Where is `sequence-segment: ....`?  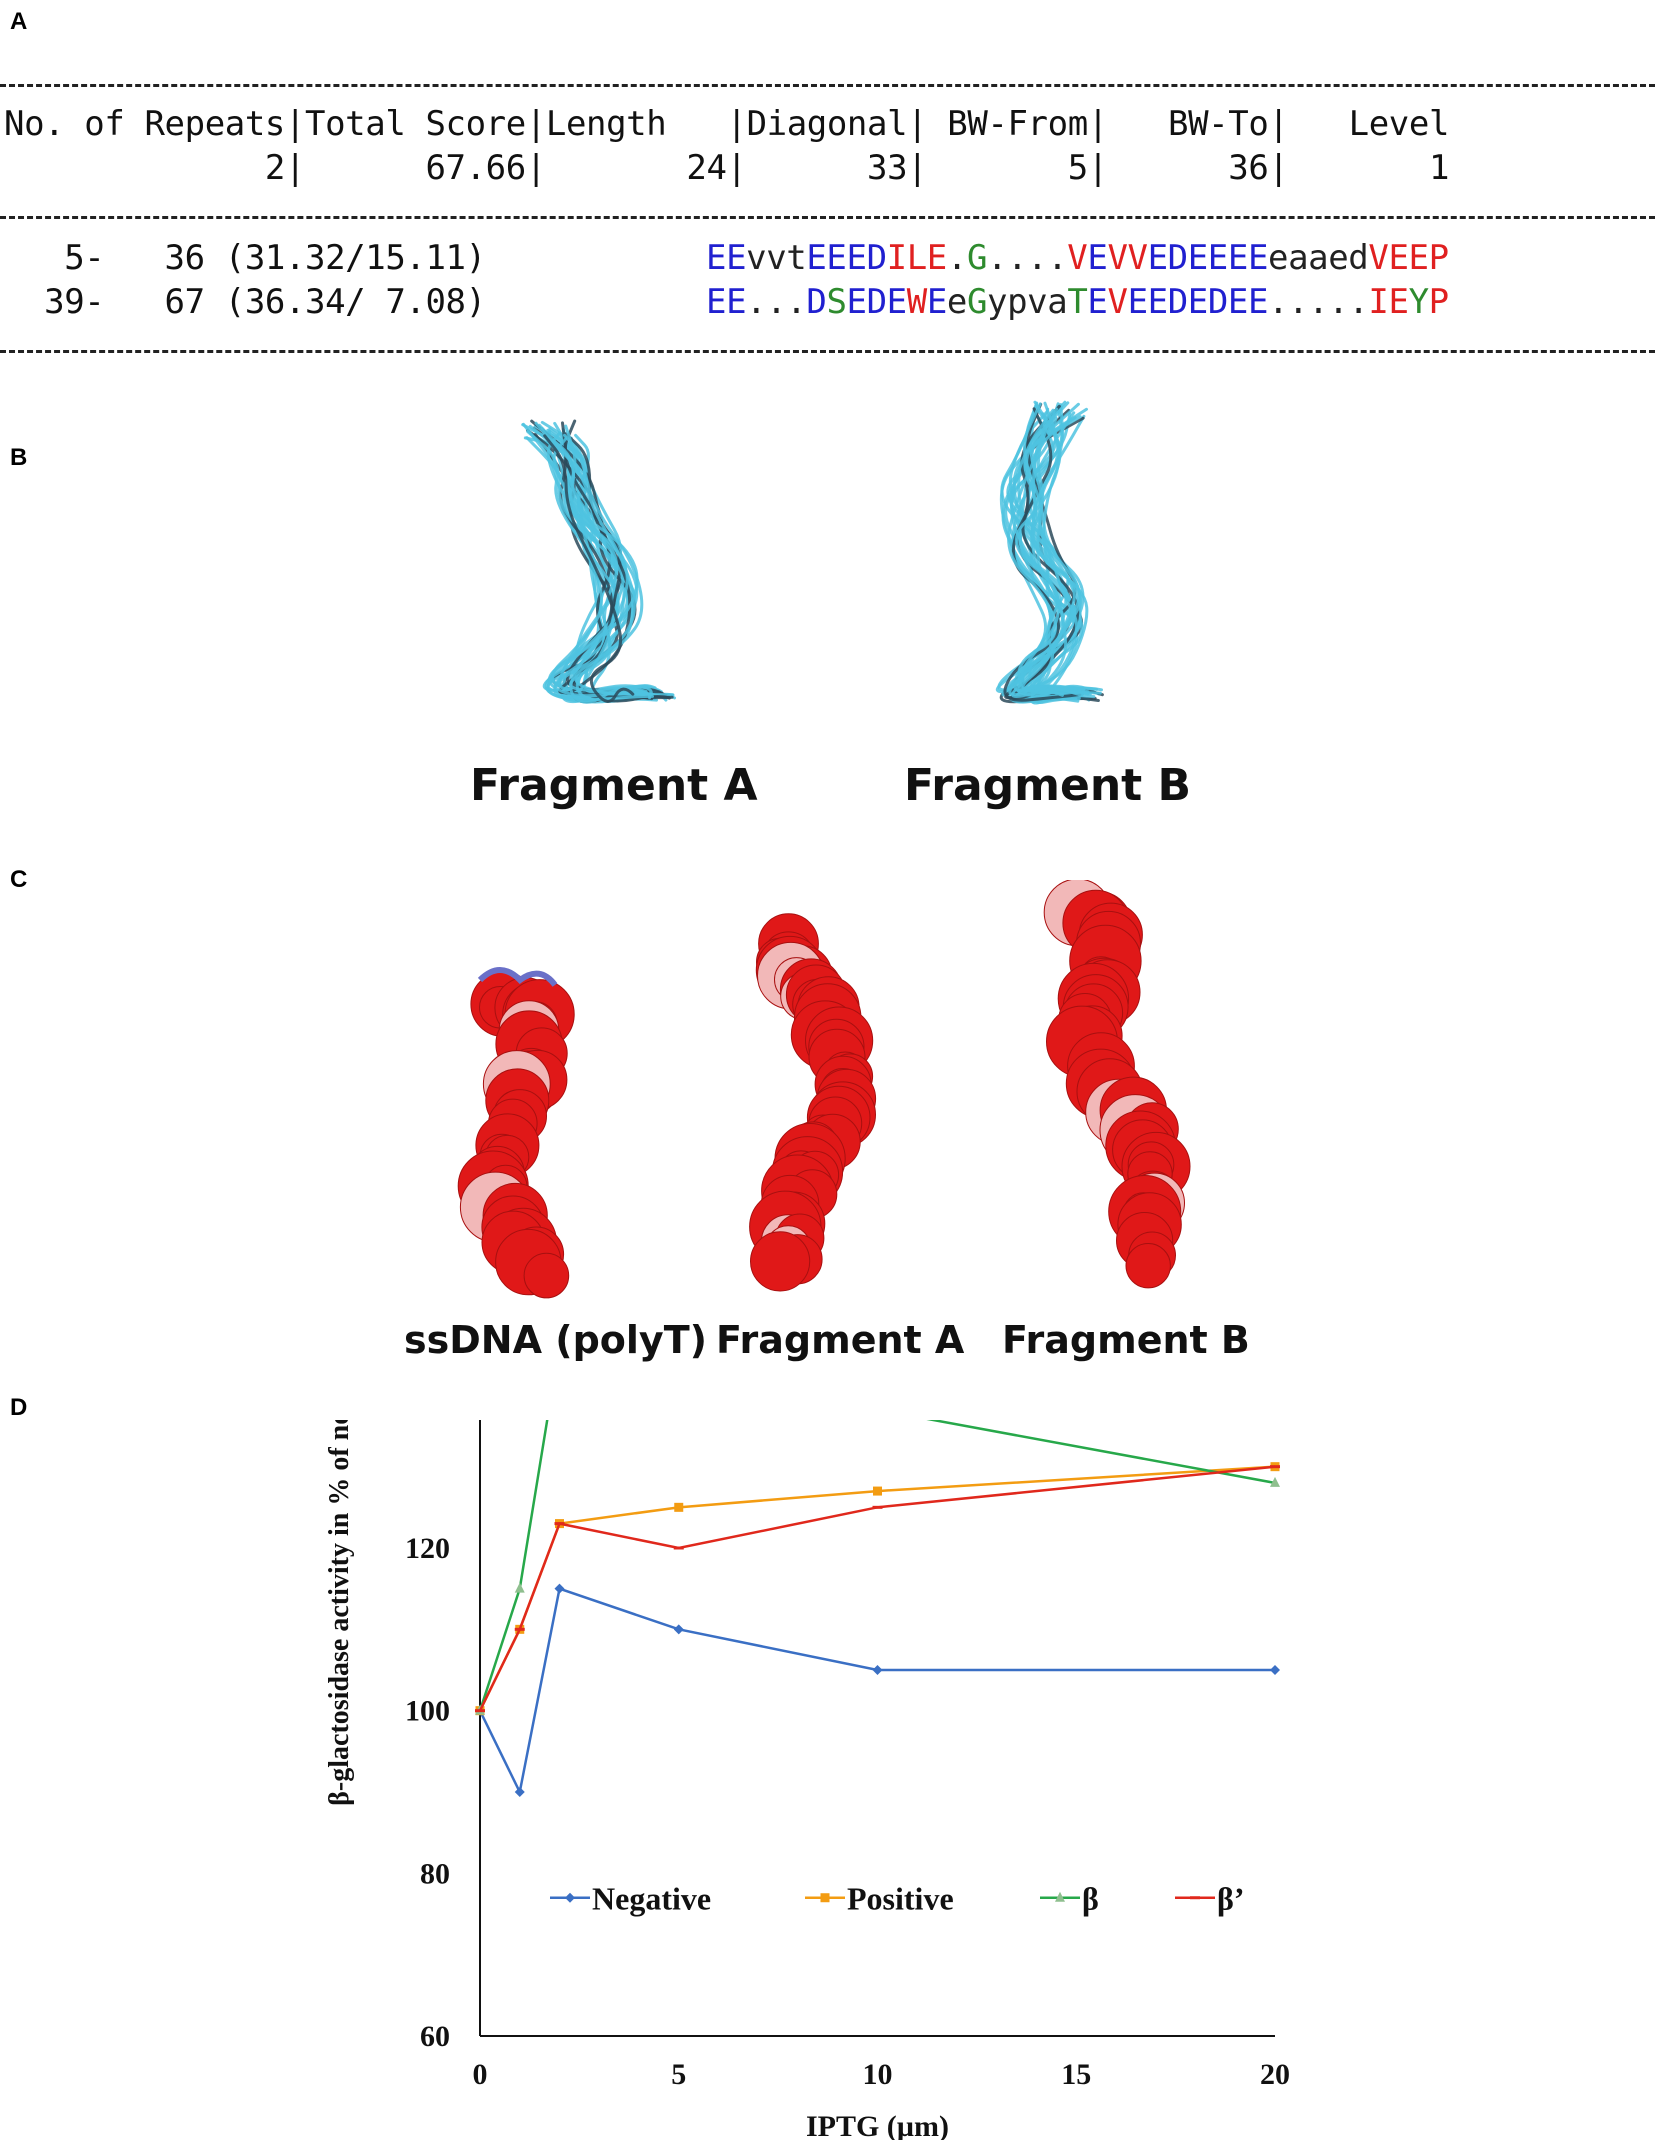 sequence-segment: .... is located at coordinates (1027, 258).